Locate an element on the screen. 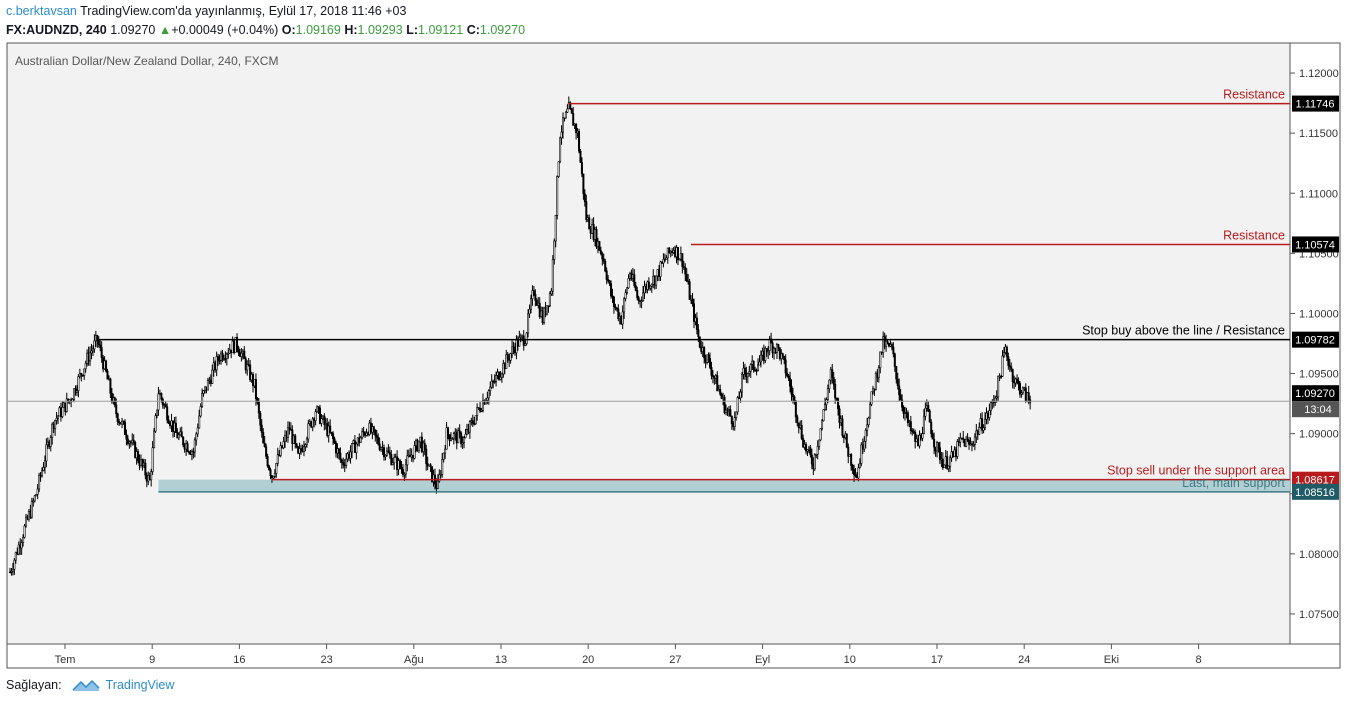  x-tick-label: Tem is located at coordinates (65, 660).